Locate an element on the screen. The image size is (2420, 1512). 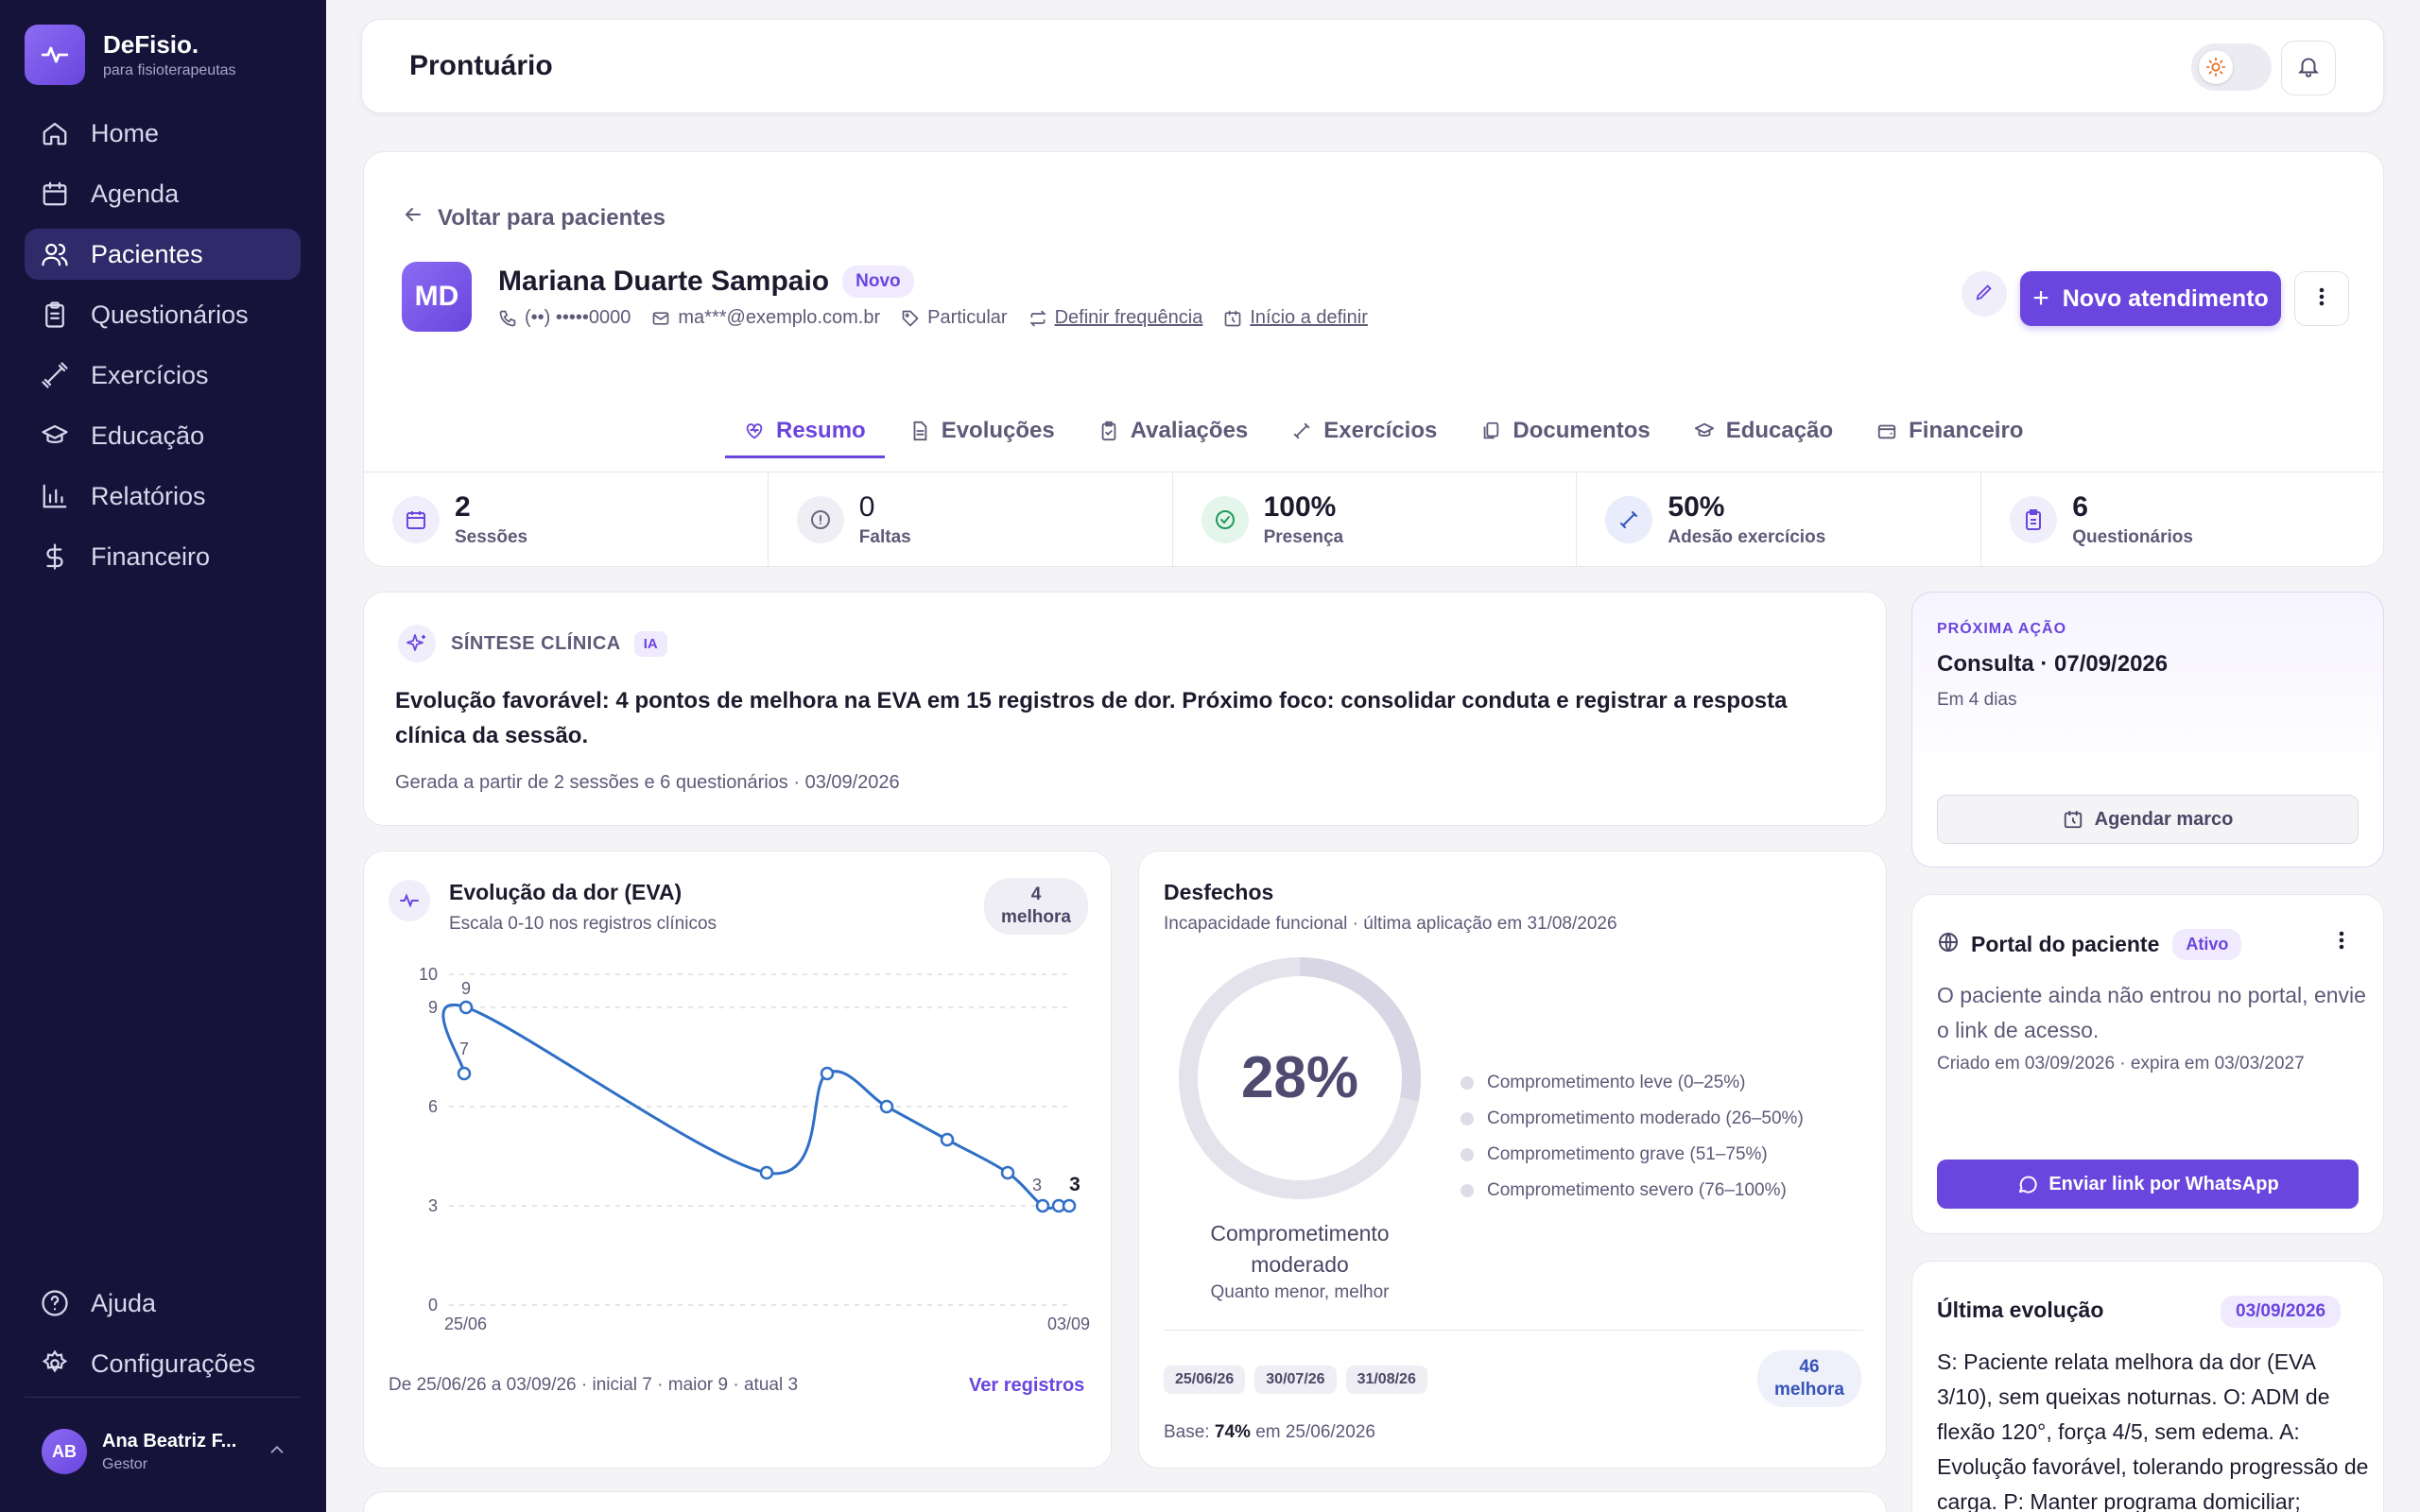
nav-item-educacao: Educação is located at coordinates (163, 435).